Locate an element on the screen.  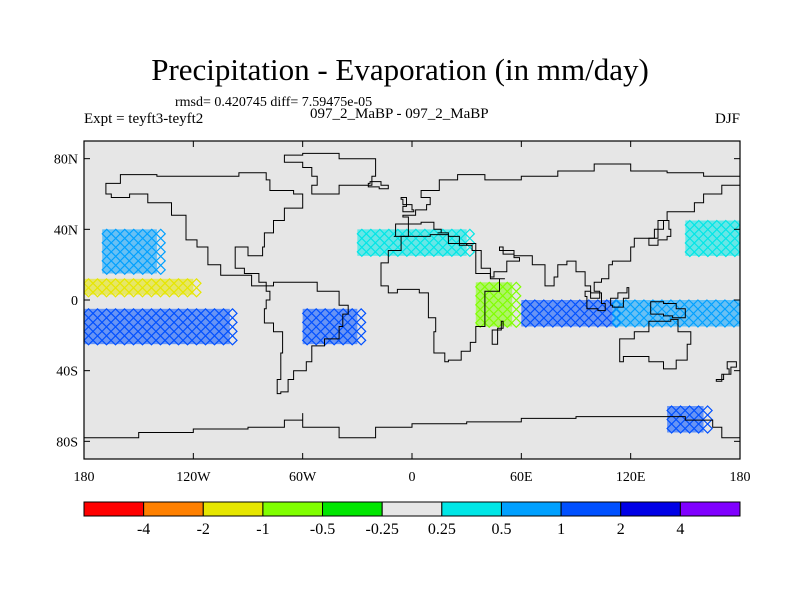
x-tick-label: 0 is located at coordinates (412, 477).